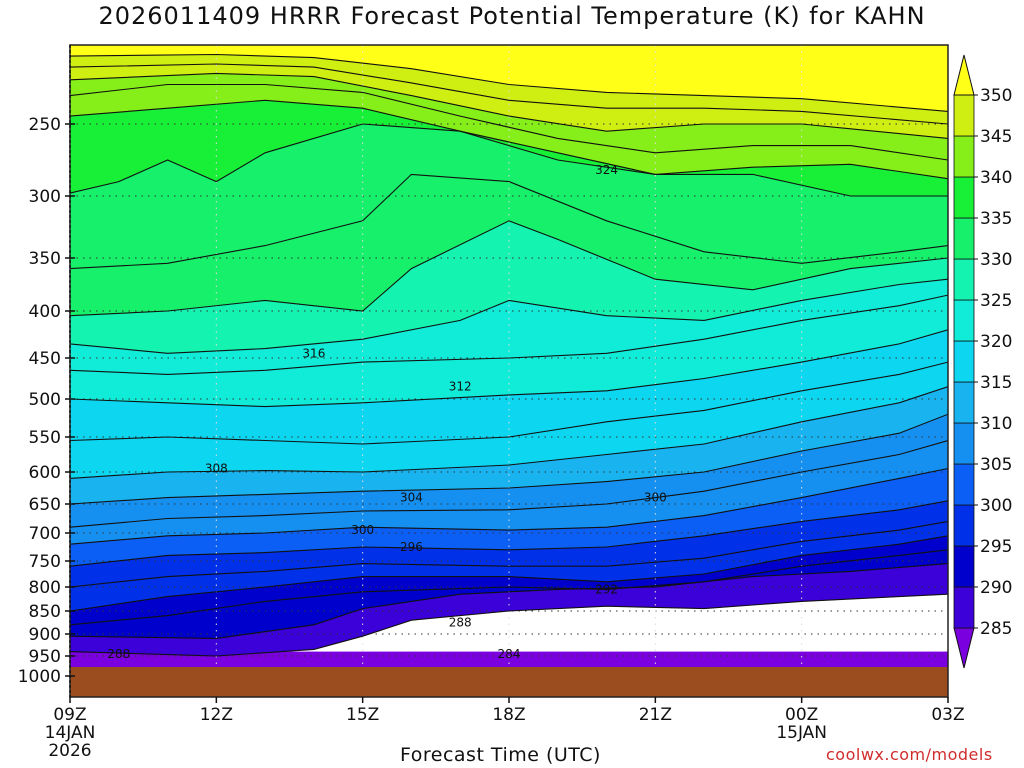 The image size is (1024, 768). What do you see at coordinates (655, 715) in the screenshot?
I see `x-tick-label: 21Z` at bounding box center [655, 715].